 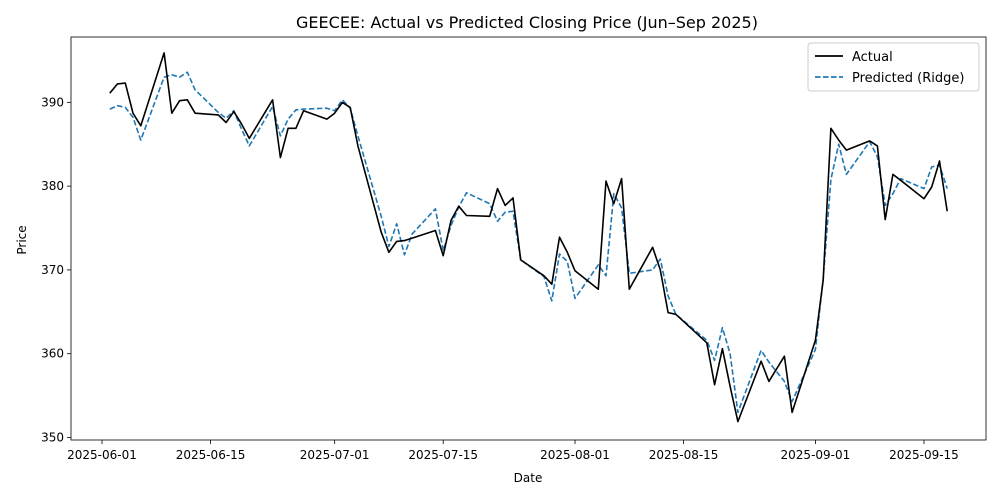 I want to click on legend-box, so click(x=893, y=67).